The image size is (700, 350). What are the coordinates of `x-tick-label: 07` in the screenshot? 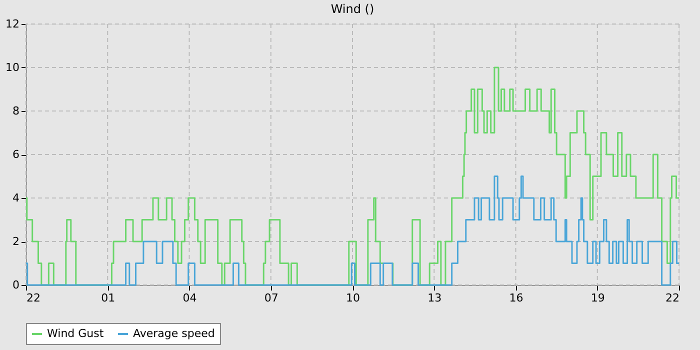 It's located at (271, 298).